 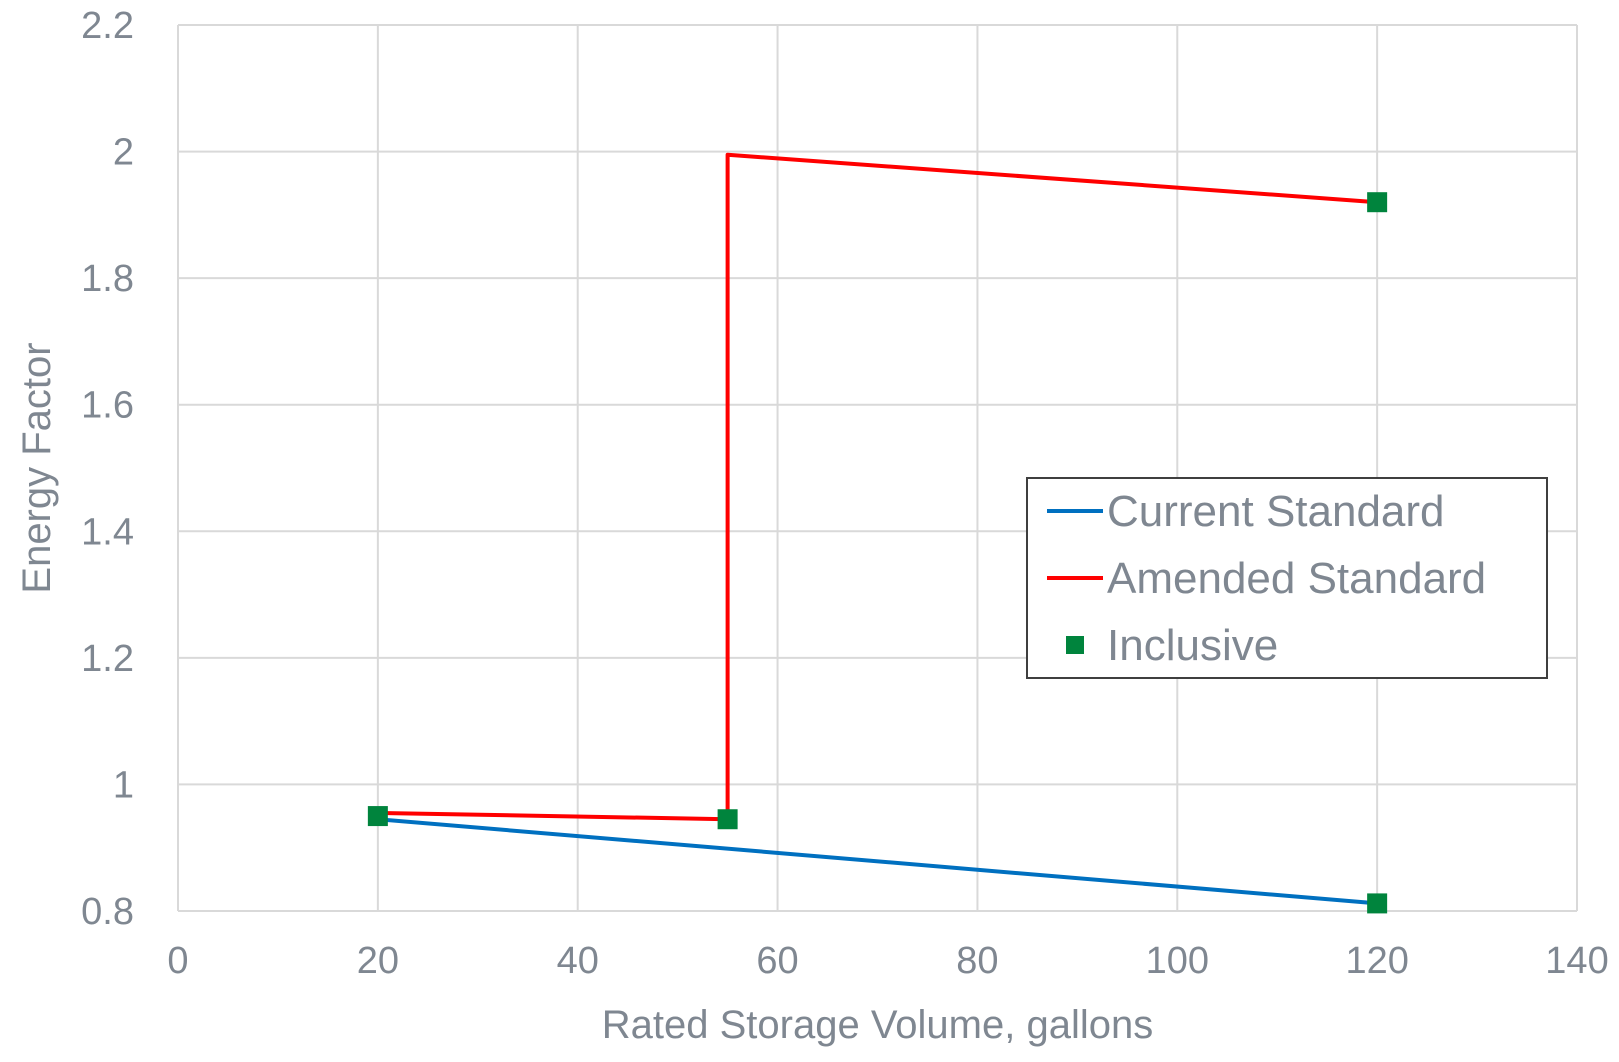 What do you see at coordinates (123, 785) in the screenshot?
I see `y-tick-label: 1` at bounding box center [123, 785].